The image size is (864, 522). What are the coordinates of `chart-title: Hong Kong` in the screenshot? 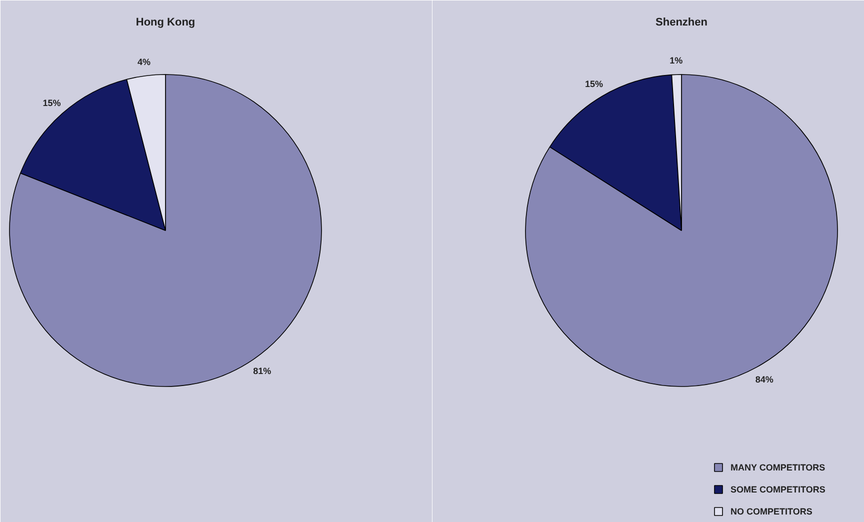 It's located at (166, 22).